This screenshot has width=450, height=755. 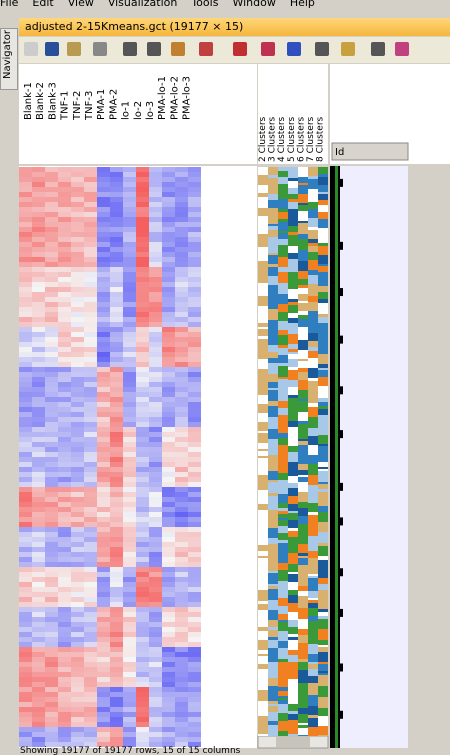 What do you see at coordinates (80, 4) in the screenshot?
I see `menu-item: View` at bounding box center [80, 4].